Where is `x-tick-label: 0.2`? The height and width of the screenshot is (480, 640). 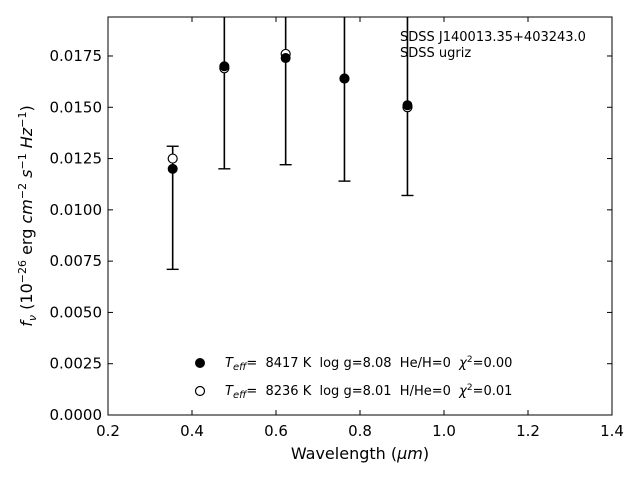 x-tick-label: 0.2 is located at coordinates (108, 431).